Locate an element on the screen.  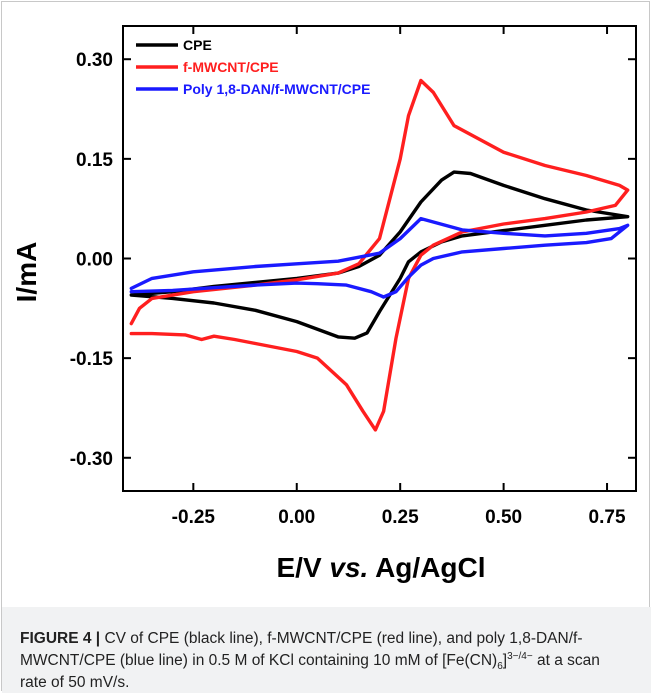
caption-background is located at coordinates (326, 650).